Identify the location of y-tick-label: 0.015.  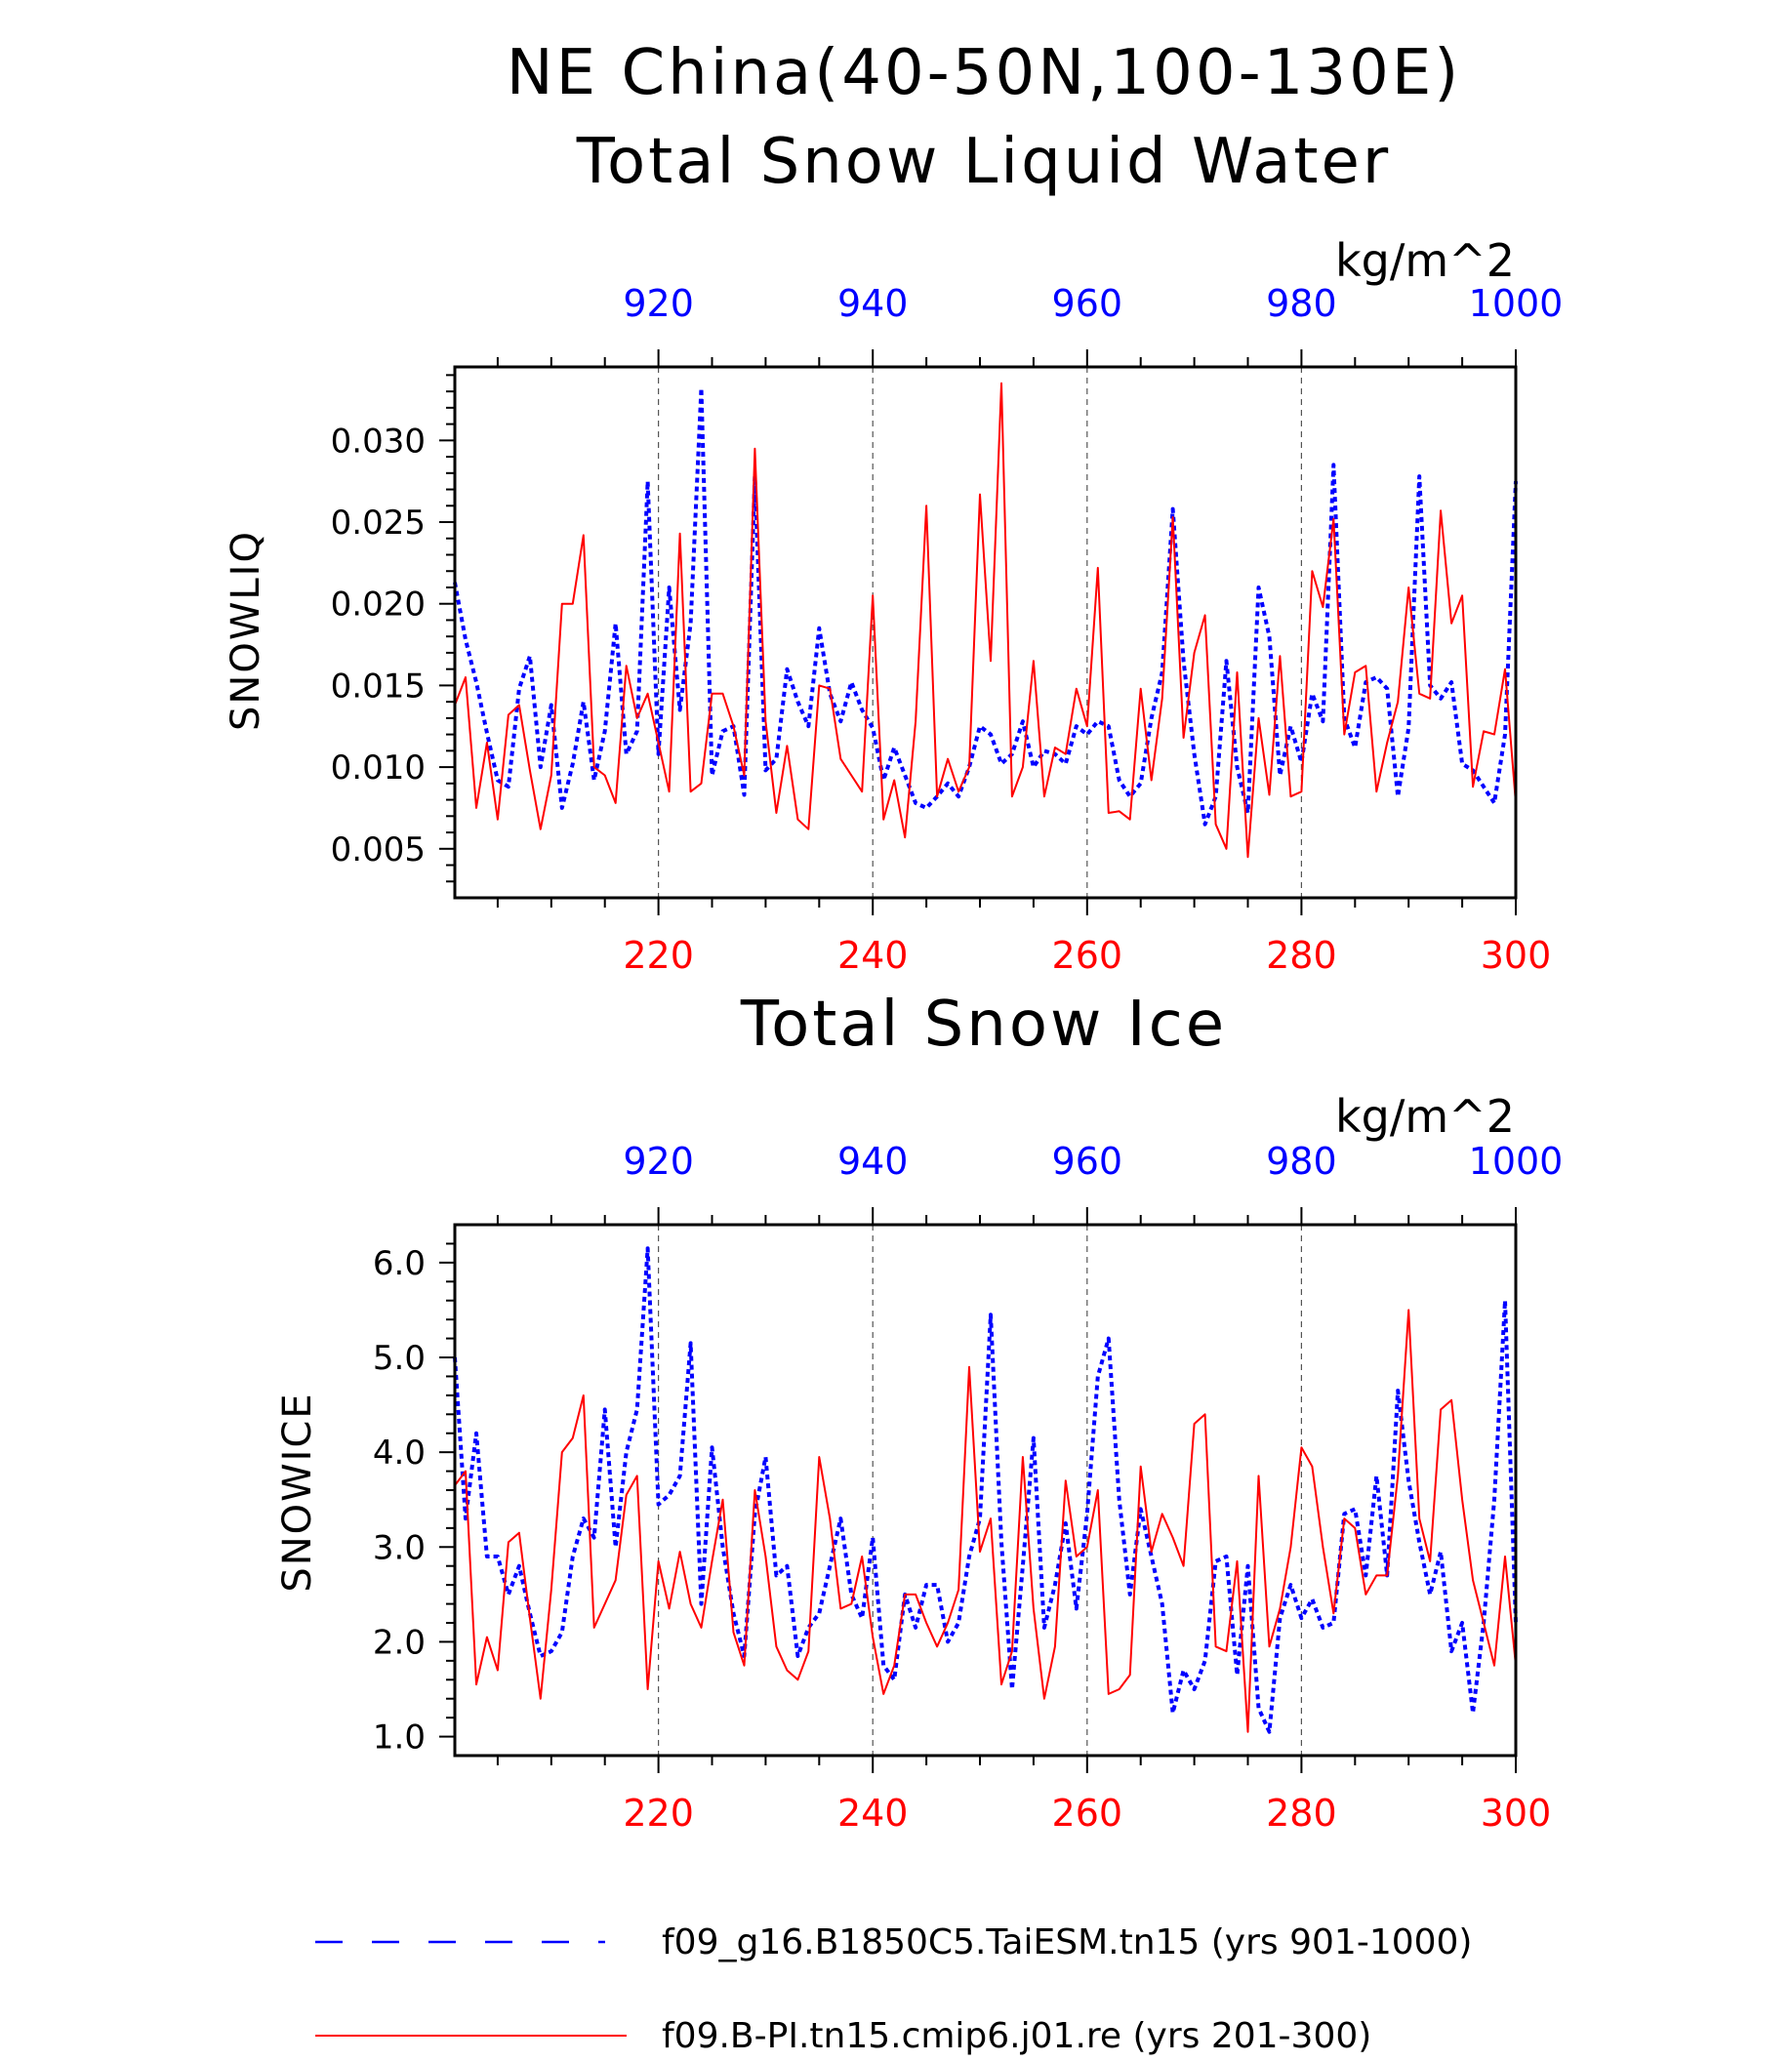
(378, 686).